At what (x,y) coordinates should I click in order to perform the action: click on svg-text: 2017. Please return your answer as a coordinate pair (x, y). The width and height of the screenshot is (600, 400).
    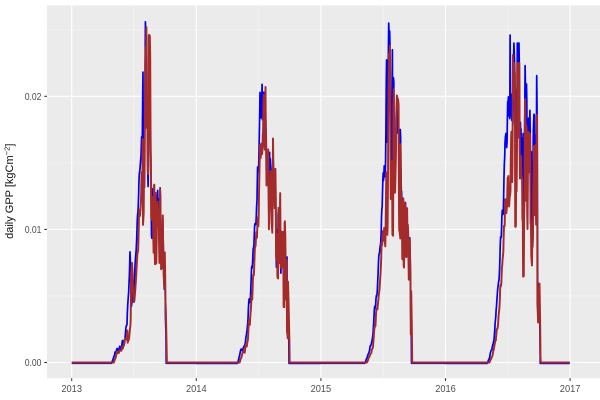
    Looking at the image, I should click on (570, 389).